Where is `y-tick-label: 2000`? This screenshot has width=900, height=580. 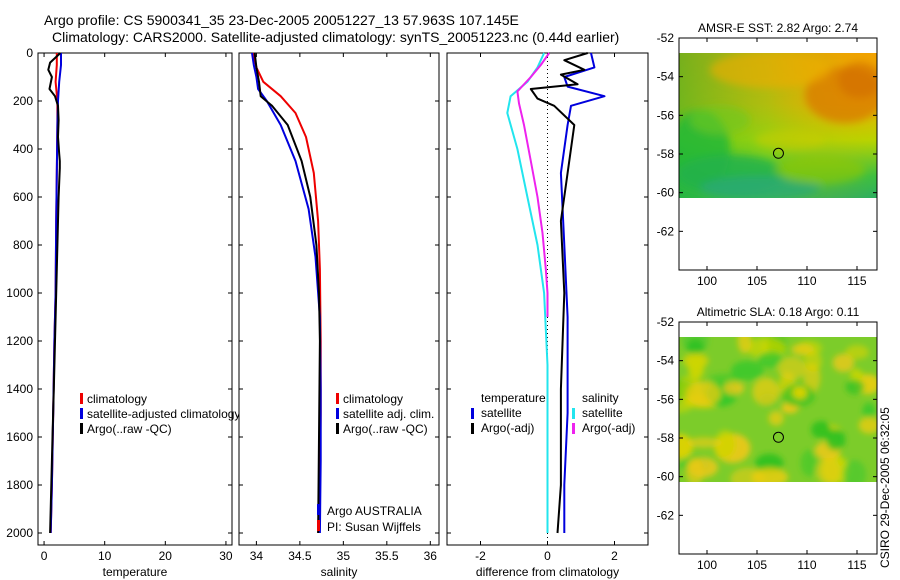
y-tick-label: 2000 is located at coordinates (19, 533).